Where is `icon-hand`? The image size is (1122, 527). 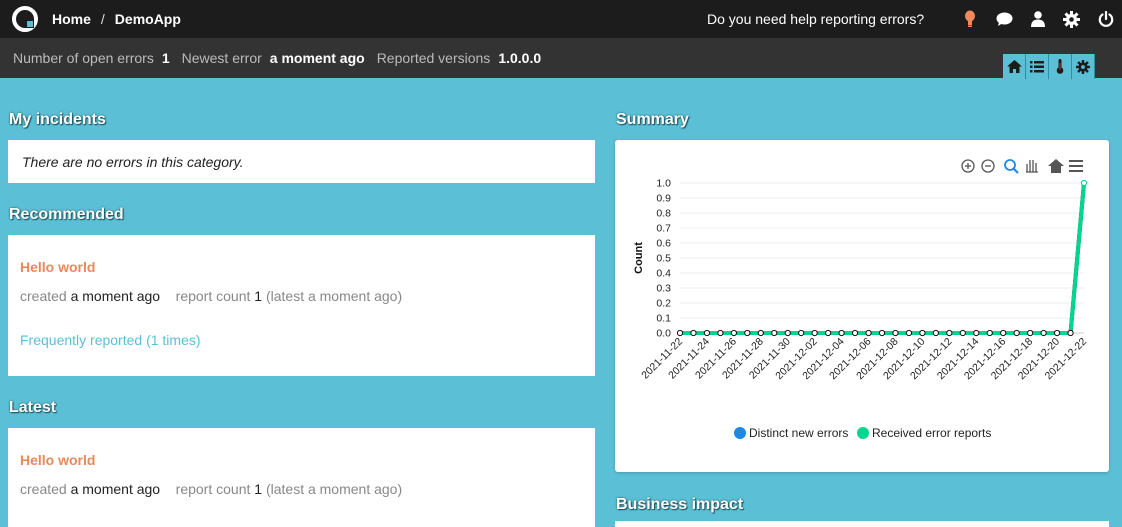
icon-hand is located at coordinates (1032, 166).